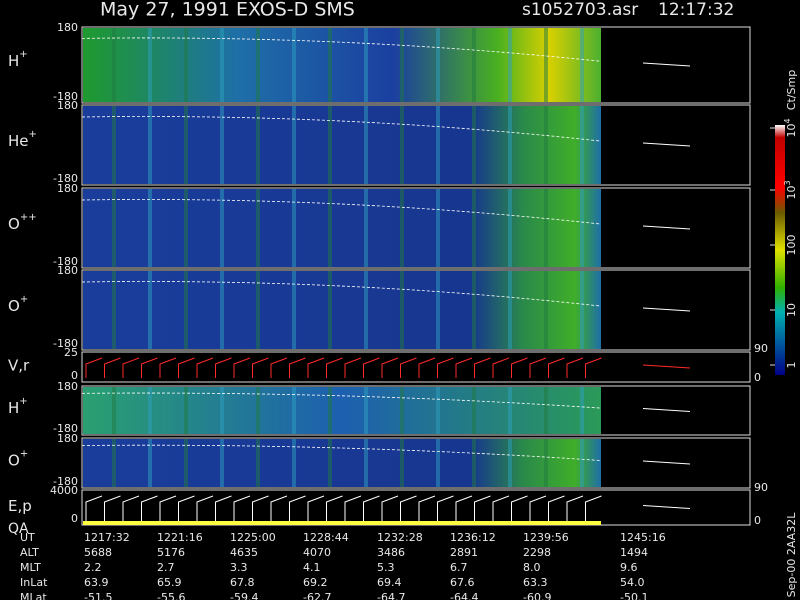 This screenshot has width=800, height=600. I want to click on row-label: MLat, so click(33, 595).